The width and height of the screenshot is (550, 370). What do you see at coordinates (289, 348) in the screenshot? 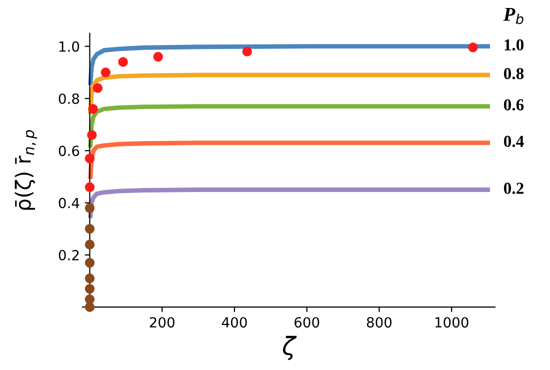
I see `x-axis-title: ζ` at bounding box center [289, 348].